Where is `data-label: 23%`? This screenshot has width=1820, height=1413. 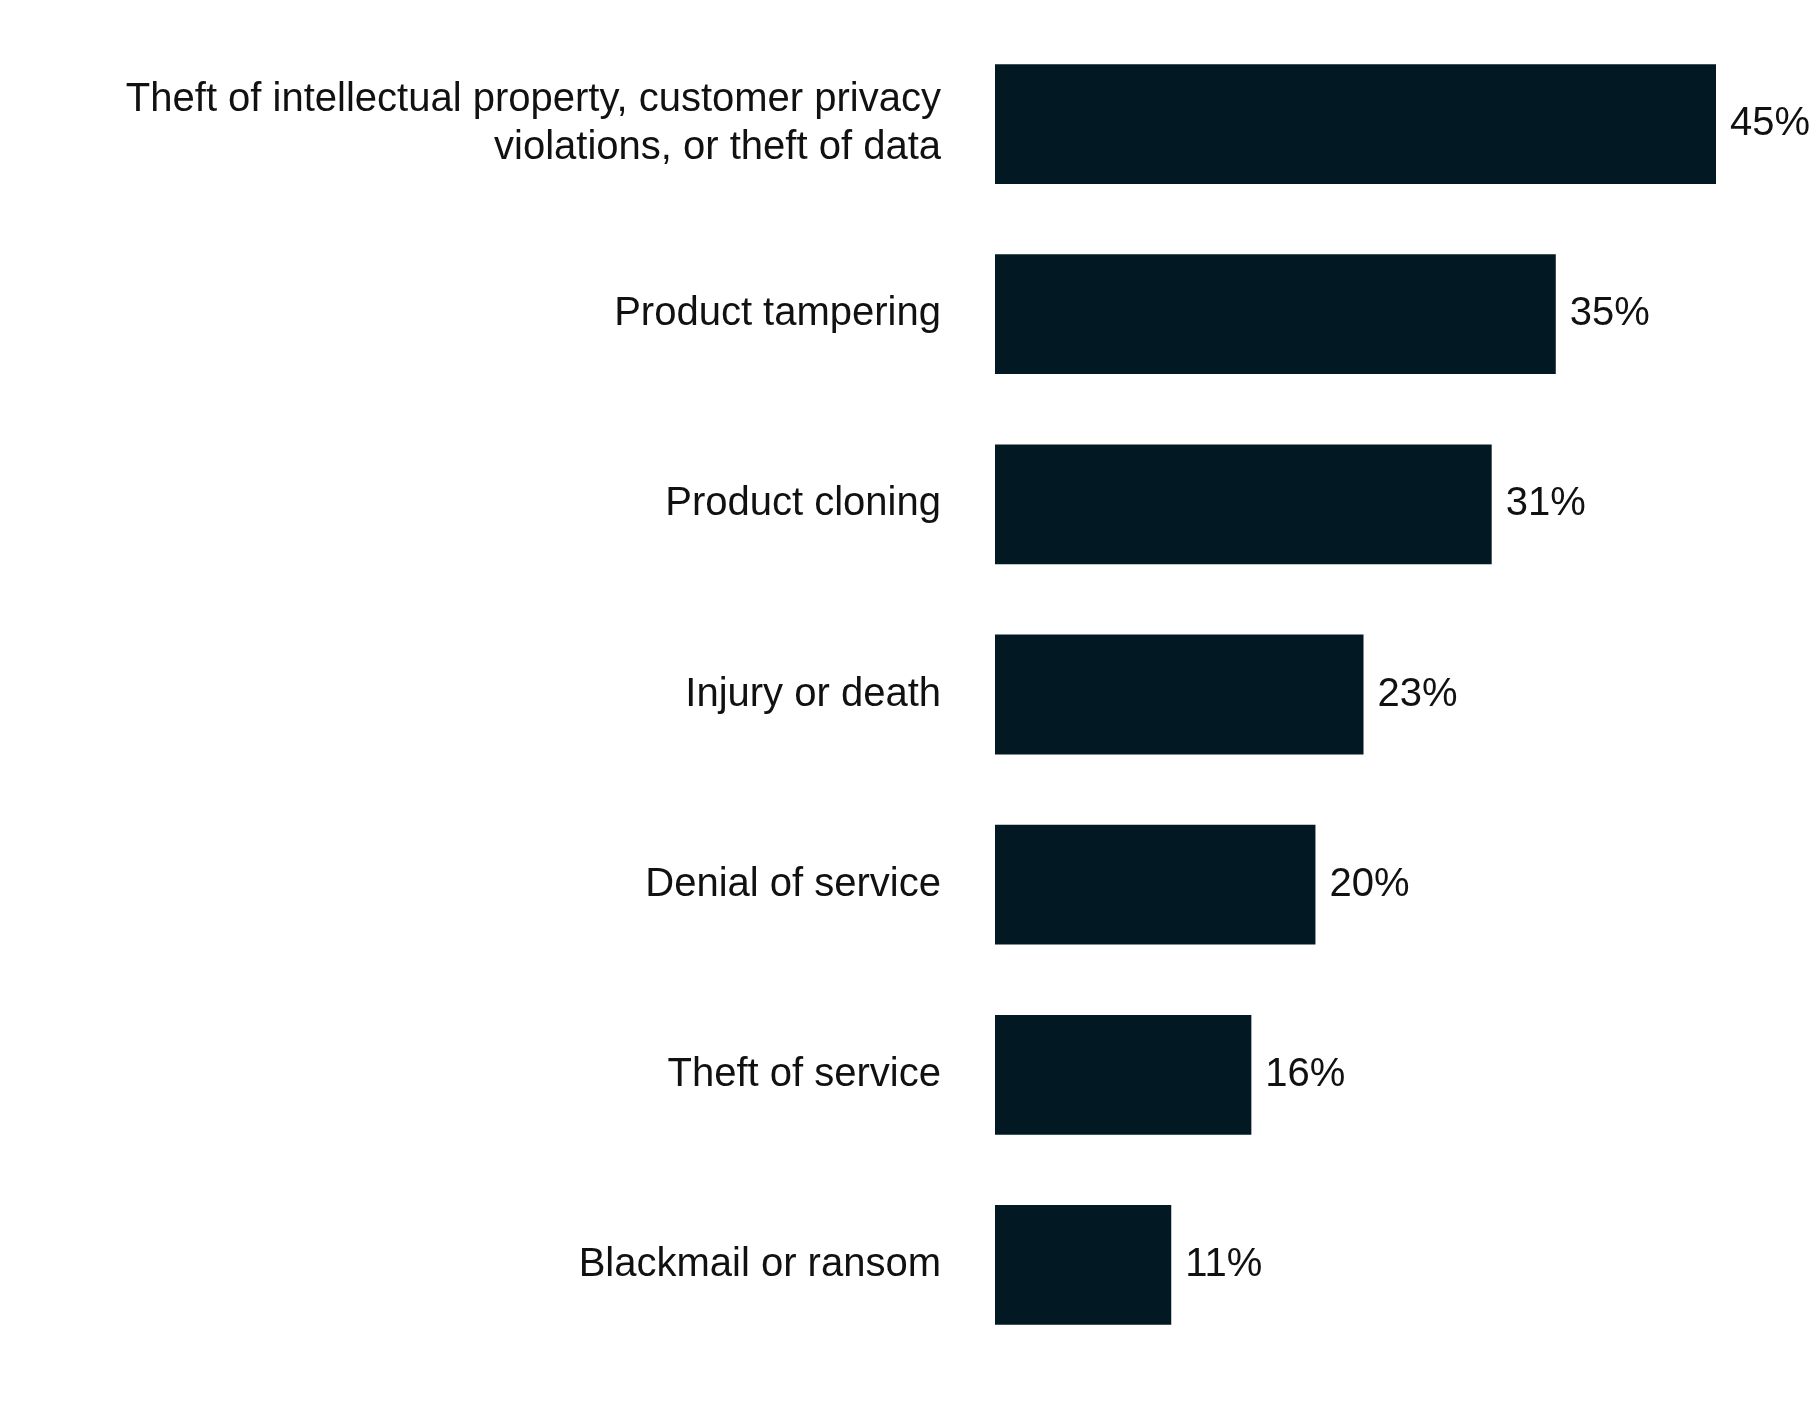
data-label: 23% is located at coordinates (1417, 691).